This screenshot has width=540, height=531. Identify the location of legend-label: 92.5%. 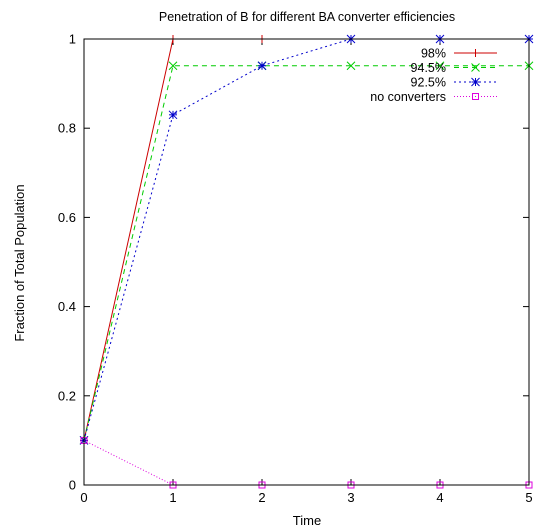
(428, 83).